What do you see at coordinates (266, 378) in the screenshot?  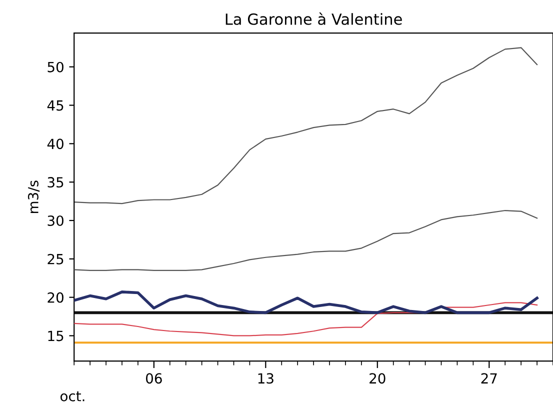 I see `x-tick-label: 13` at bounding box center [266, 378].